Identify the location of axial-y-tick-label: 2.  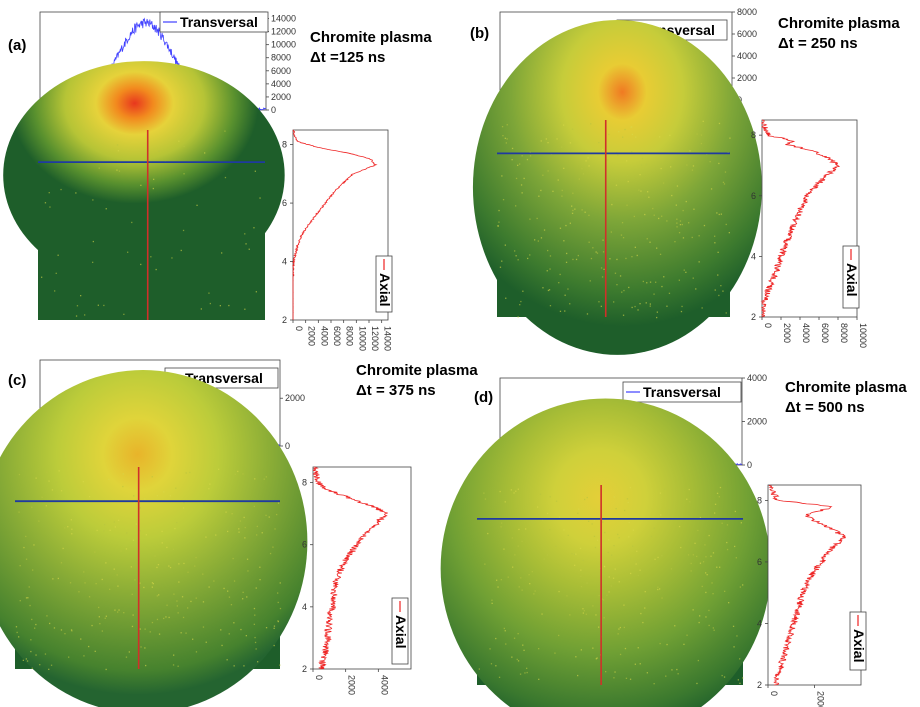
(753, 317).